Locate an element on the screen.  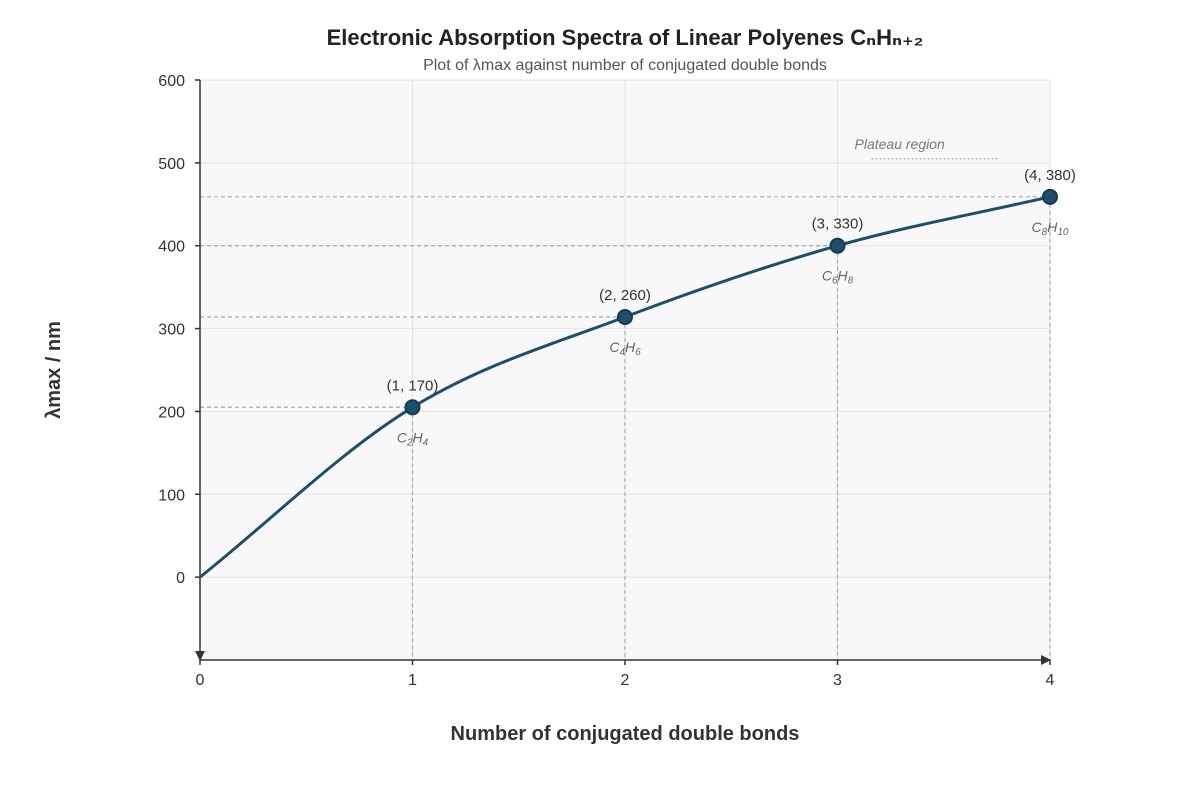
formula-subscript: 10 is located at coordinates (1063, 231).